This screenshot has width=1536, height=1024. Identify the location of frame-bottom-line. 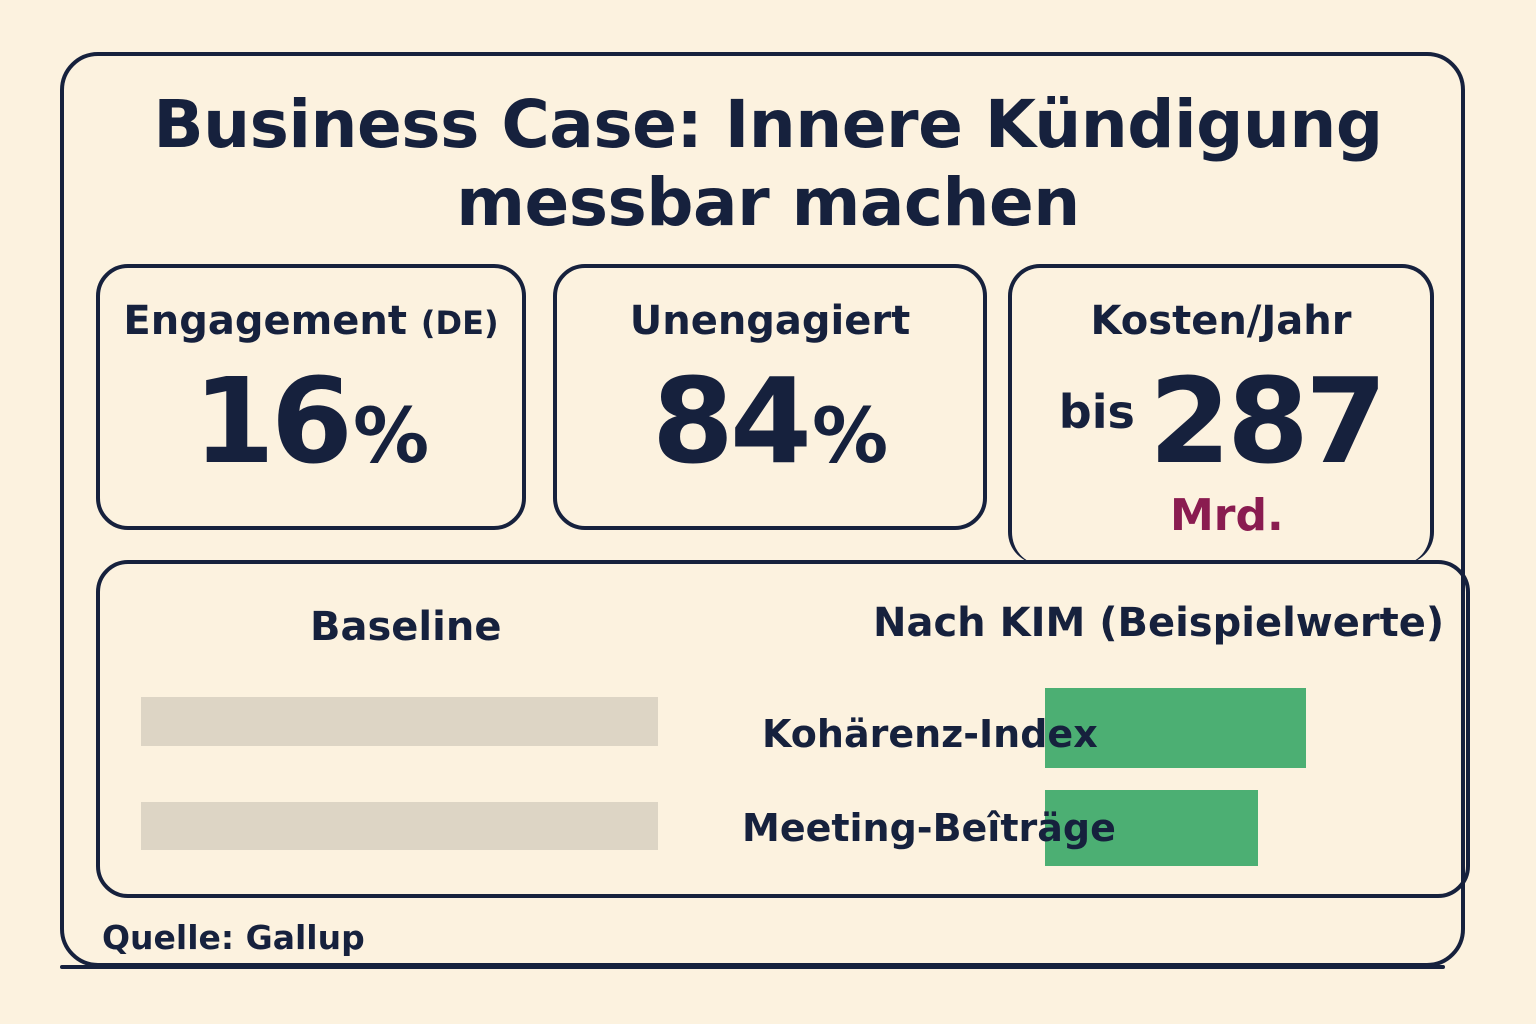
(752, 967).